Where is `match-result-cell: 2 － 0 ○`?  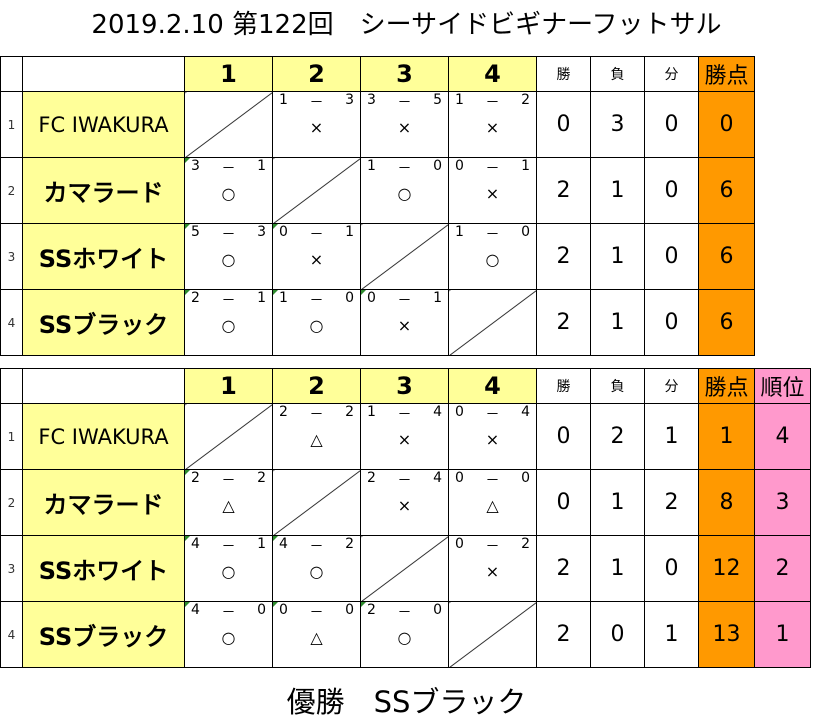
match-result-cell: 2 － 0 ○ is located at coordinates (404, 634).